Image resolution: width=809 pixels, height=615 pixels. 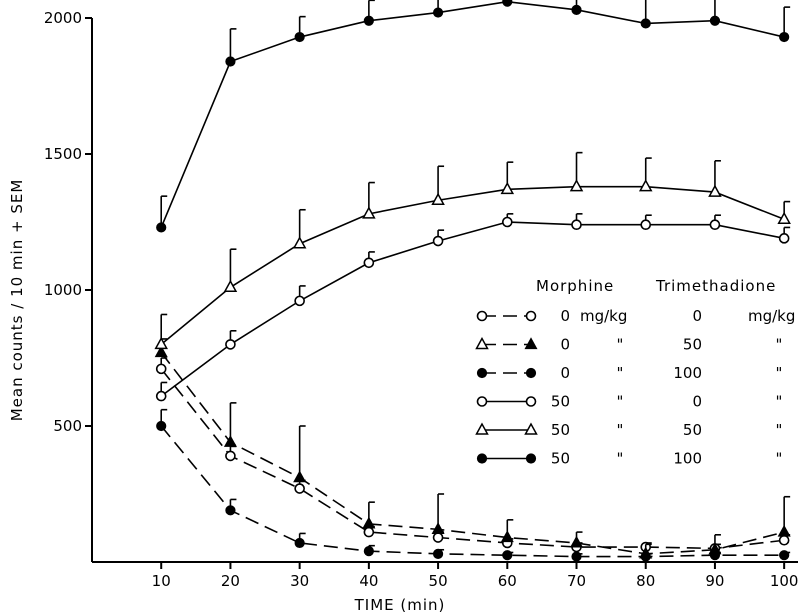 What do you see at coordinates (63, 154) in the screenshot?
I see `y-tick-label: 1500` at bounding box center [63, 154].